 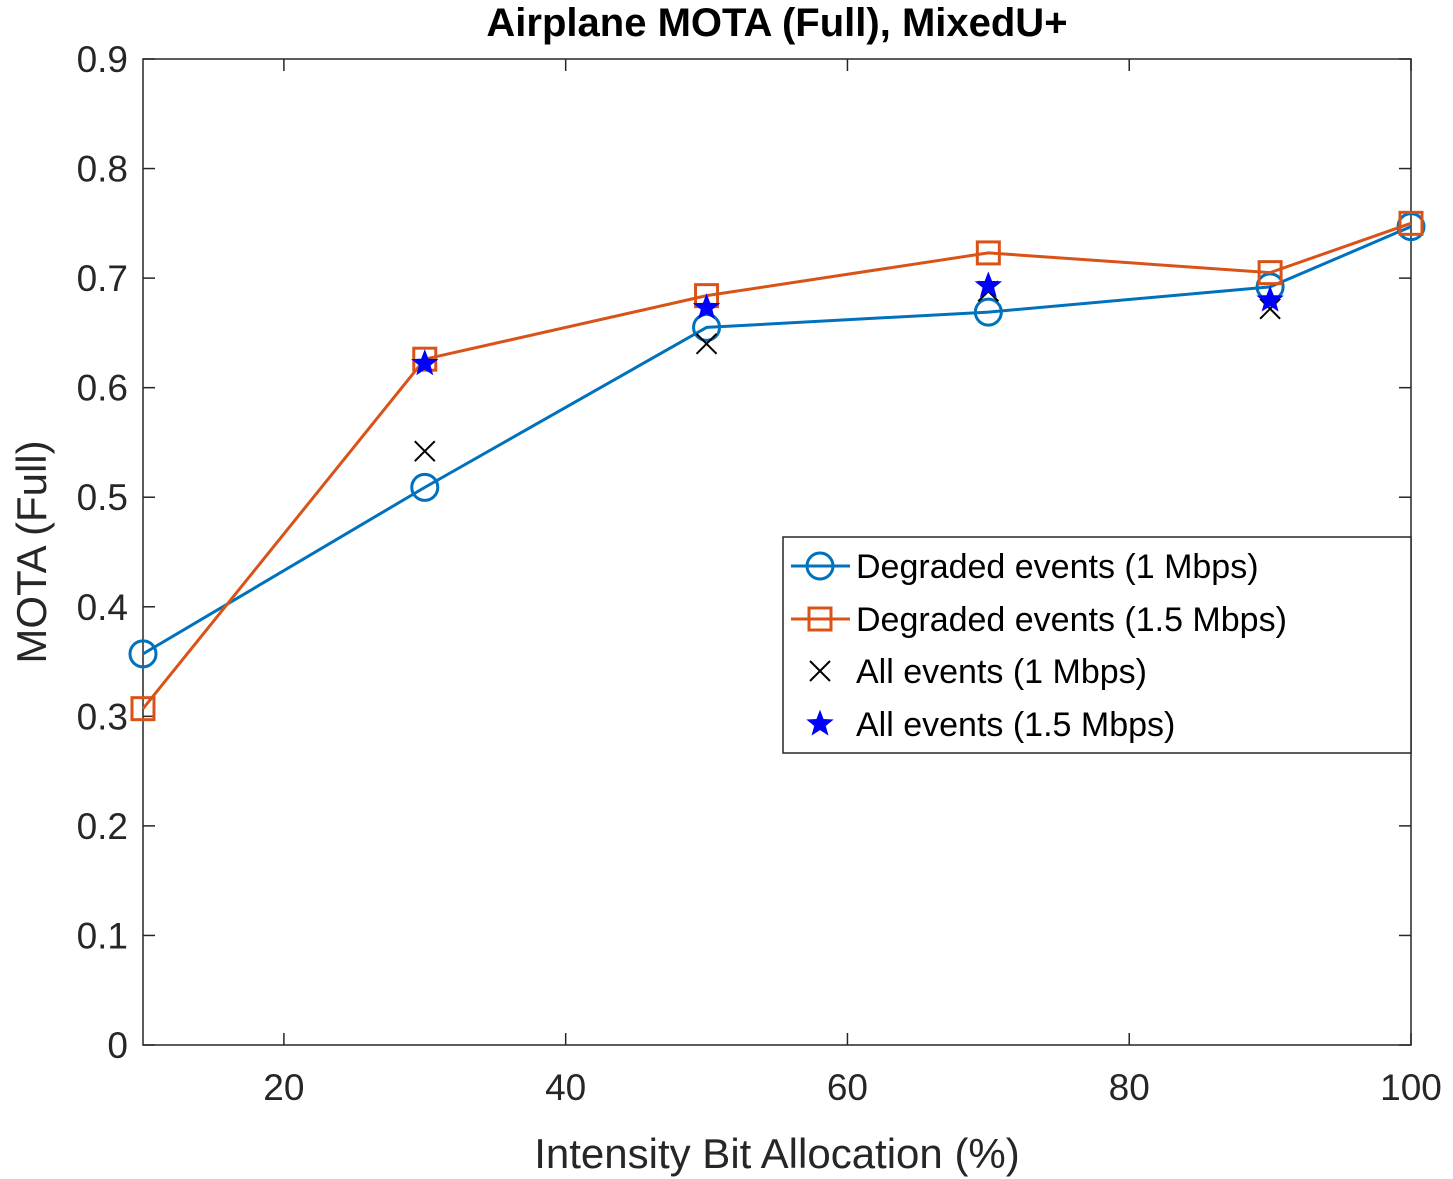 What do you see at coordinates (102, 388) in the screenshot?
I see `y-tick-label: 0.6` at bounding box center [102, 388].